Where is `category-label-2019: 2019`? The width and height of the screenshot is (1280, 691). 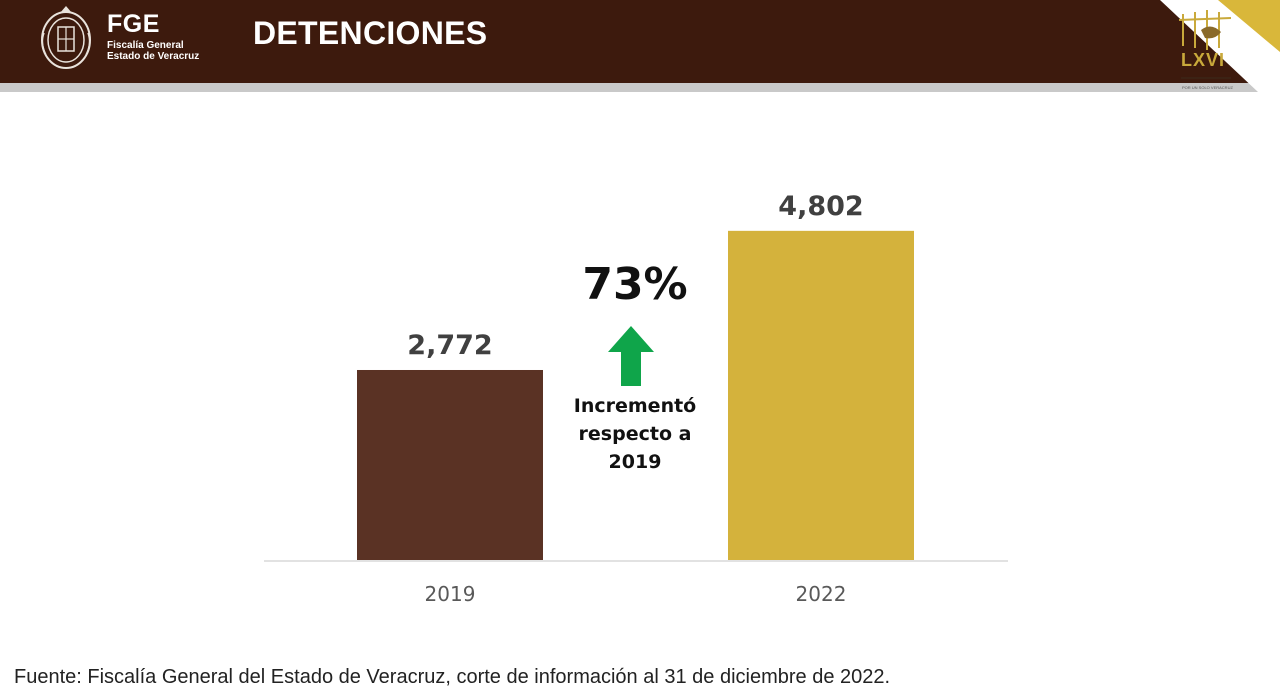
category-label-2019: 2019 is located at coordinates (450, 594).